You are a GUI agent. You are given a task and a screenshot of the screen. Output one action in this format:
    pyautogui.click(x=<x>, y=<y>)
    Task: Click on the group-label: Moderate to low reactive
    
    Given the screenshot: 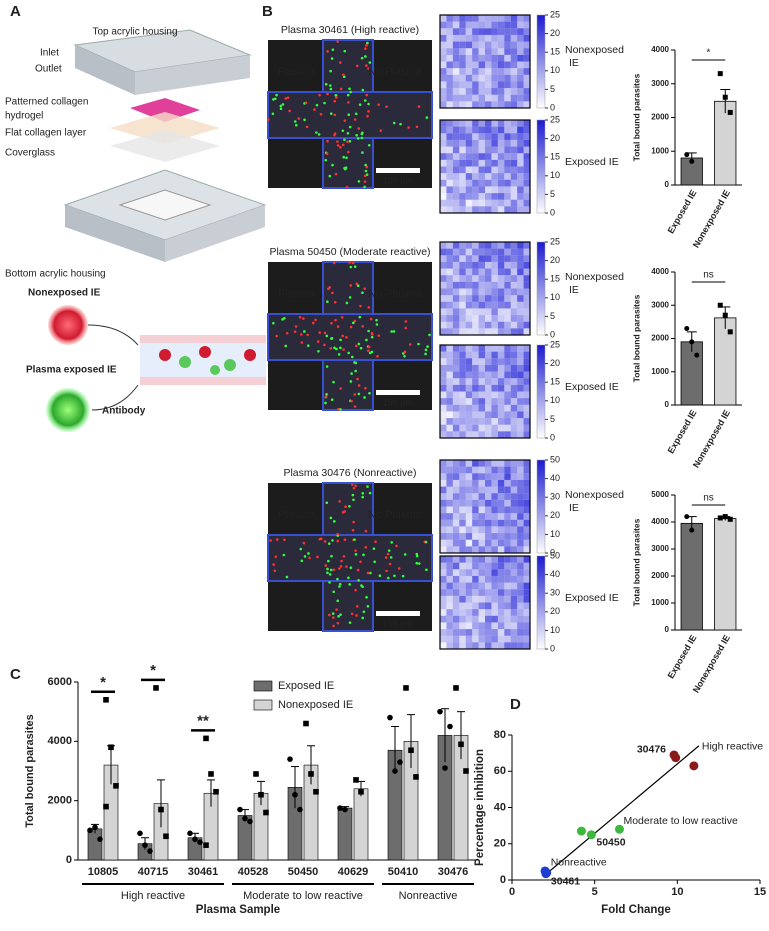 What is the action you would take?
    pyautogui.click(x=303, y=896)
    